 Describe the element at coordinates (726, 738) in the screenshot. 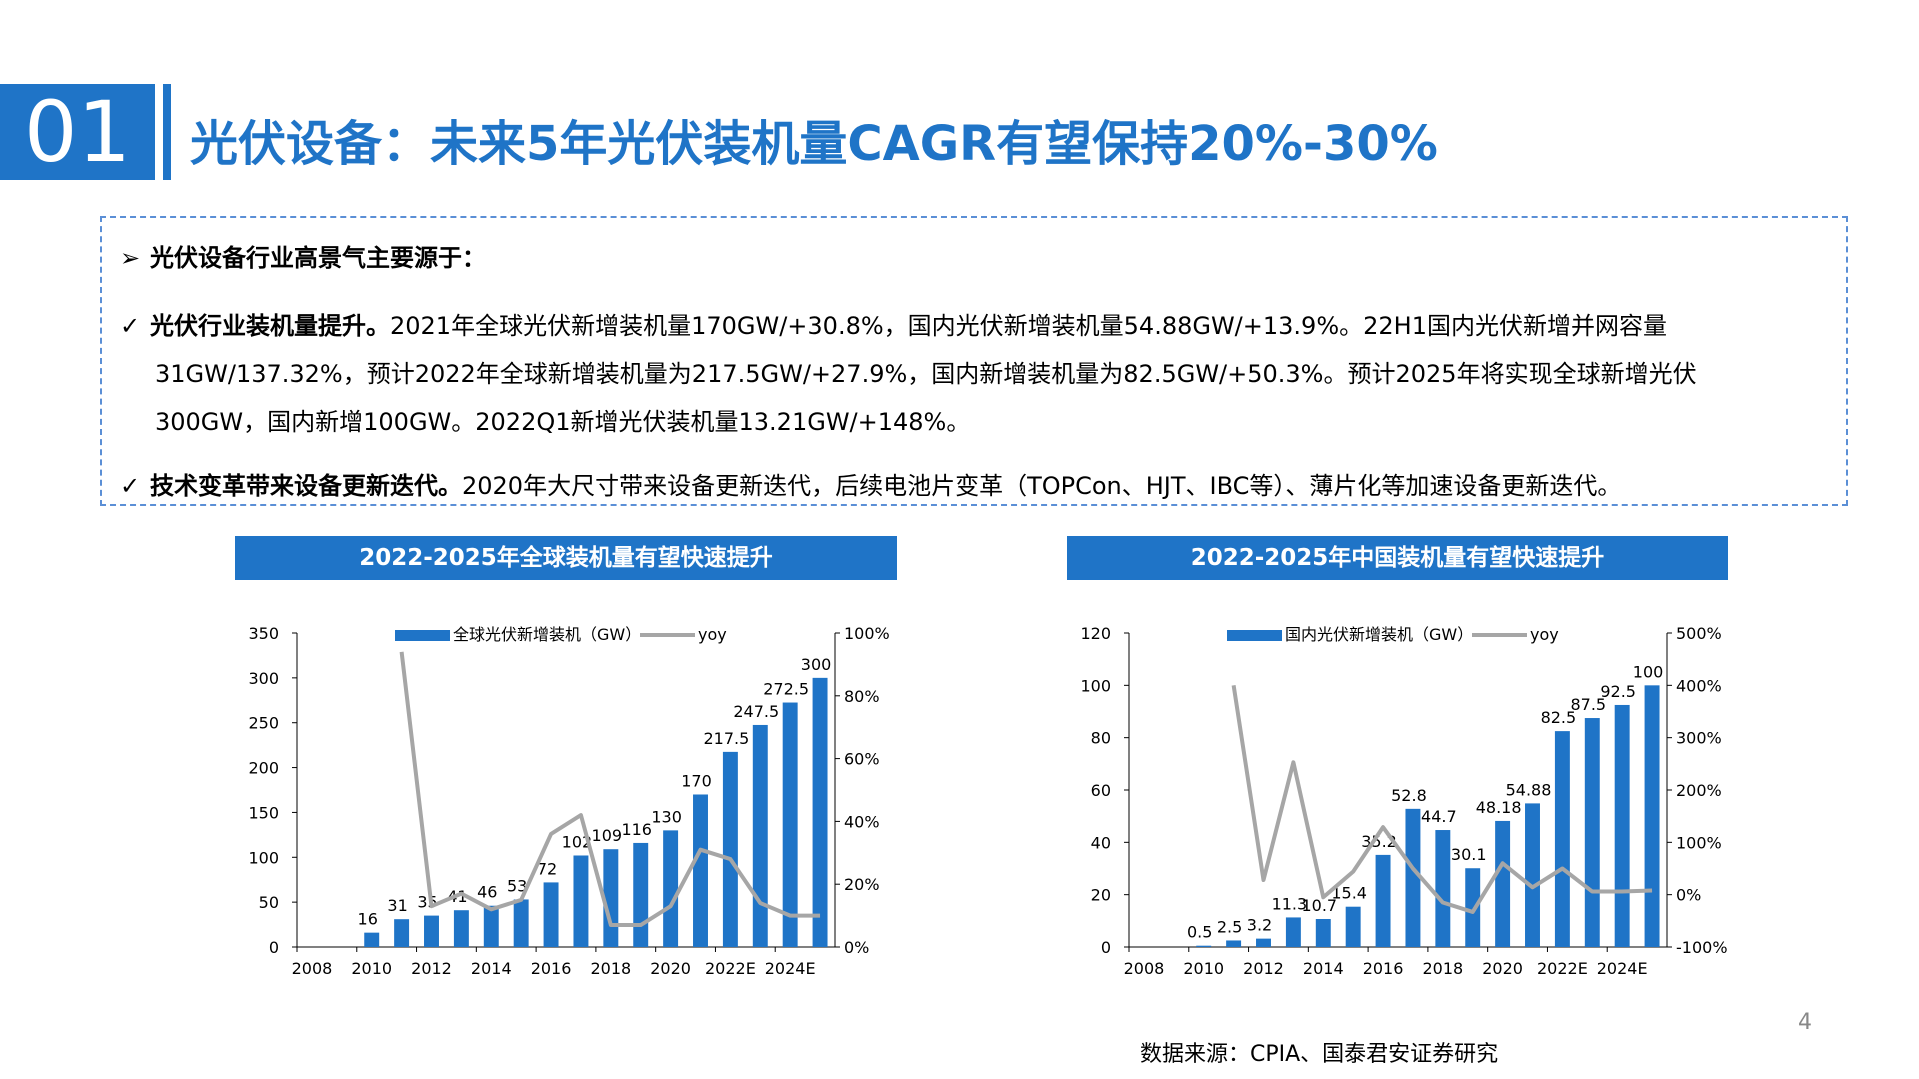

I see `bar-value-label: 217.5` at that location.